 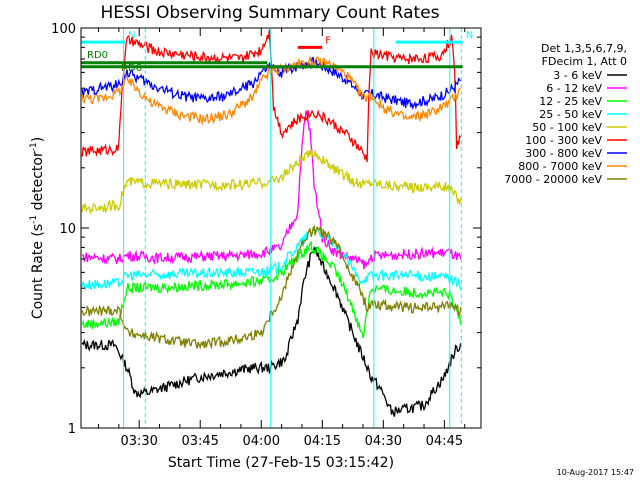 I want to click on marker-label-n-0: N, so click(x=131, y=35).